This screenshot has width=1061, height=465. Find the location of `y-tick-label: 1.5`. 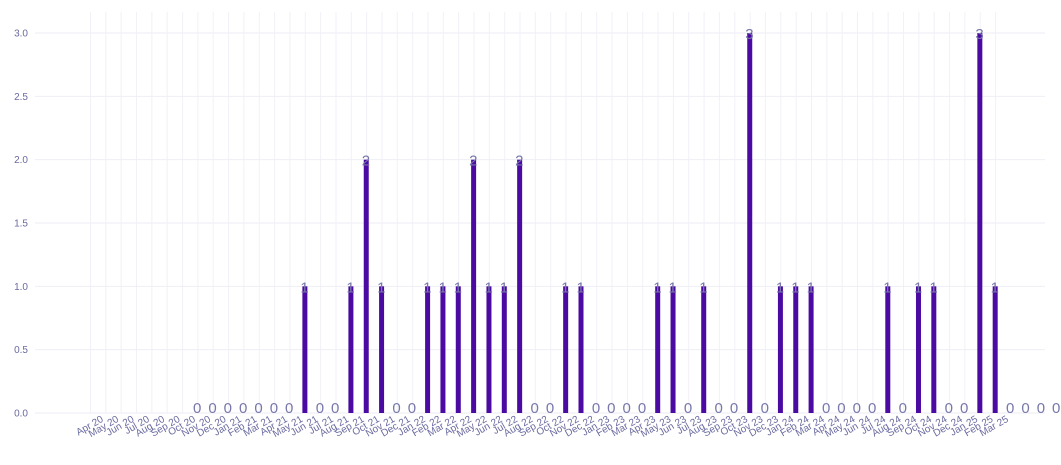

y-tick-label: 1.5 is located at coordinates (21, 224).